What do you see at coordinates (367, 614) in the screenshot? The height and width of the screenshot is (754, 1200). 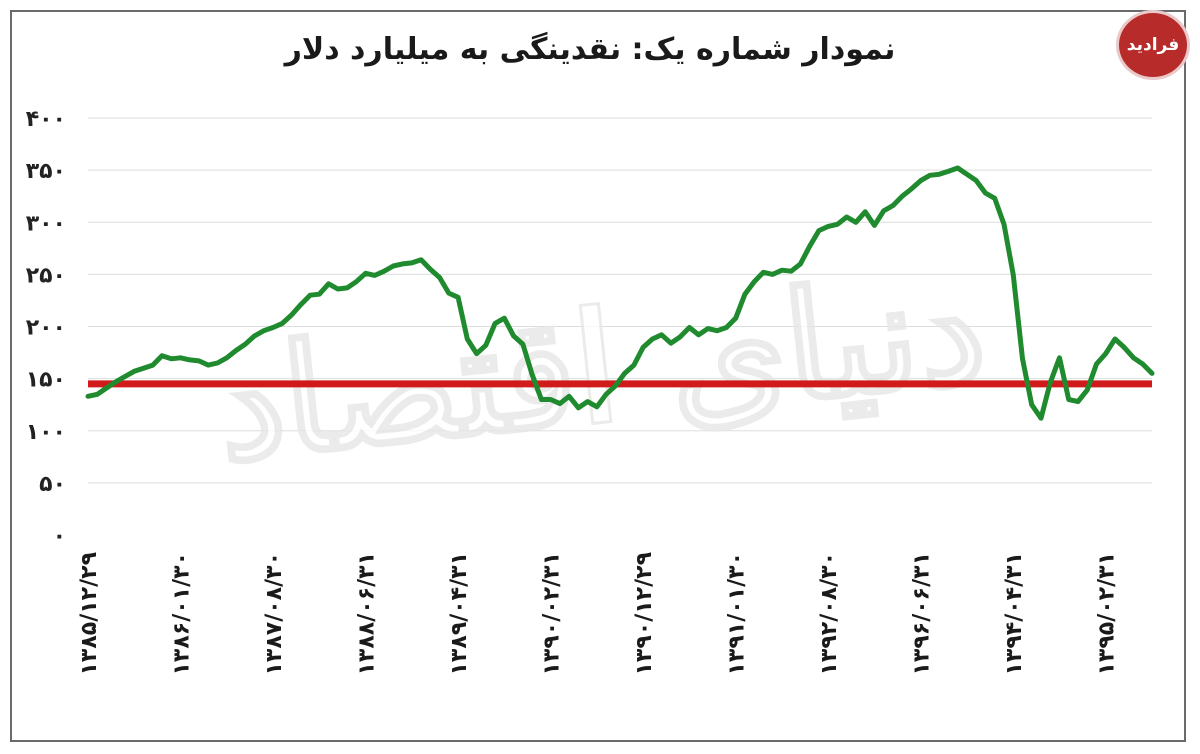 I see `x-tick-label: ۱۳۸۸/۰۶/۳۱` at bounding box center [367, 614].